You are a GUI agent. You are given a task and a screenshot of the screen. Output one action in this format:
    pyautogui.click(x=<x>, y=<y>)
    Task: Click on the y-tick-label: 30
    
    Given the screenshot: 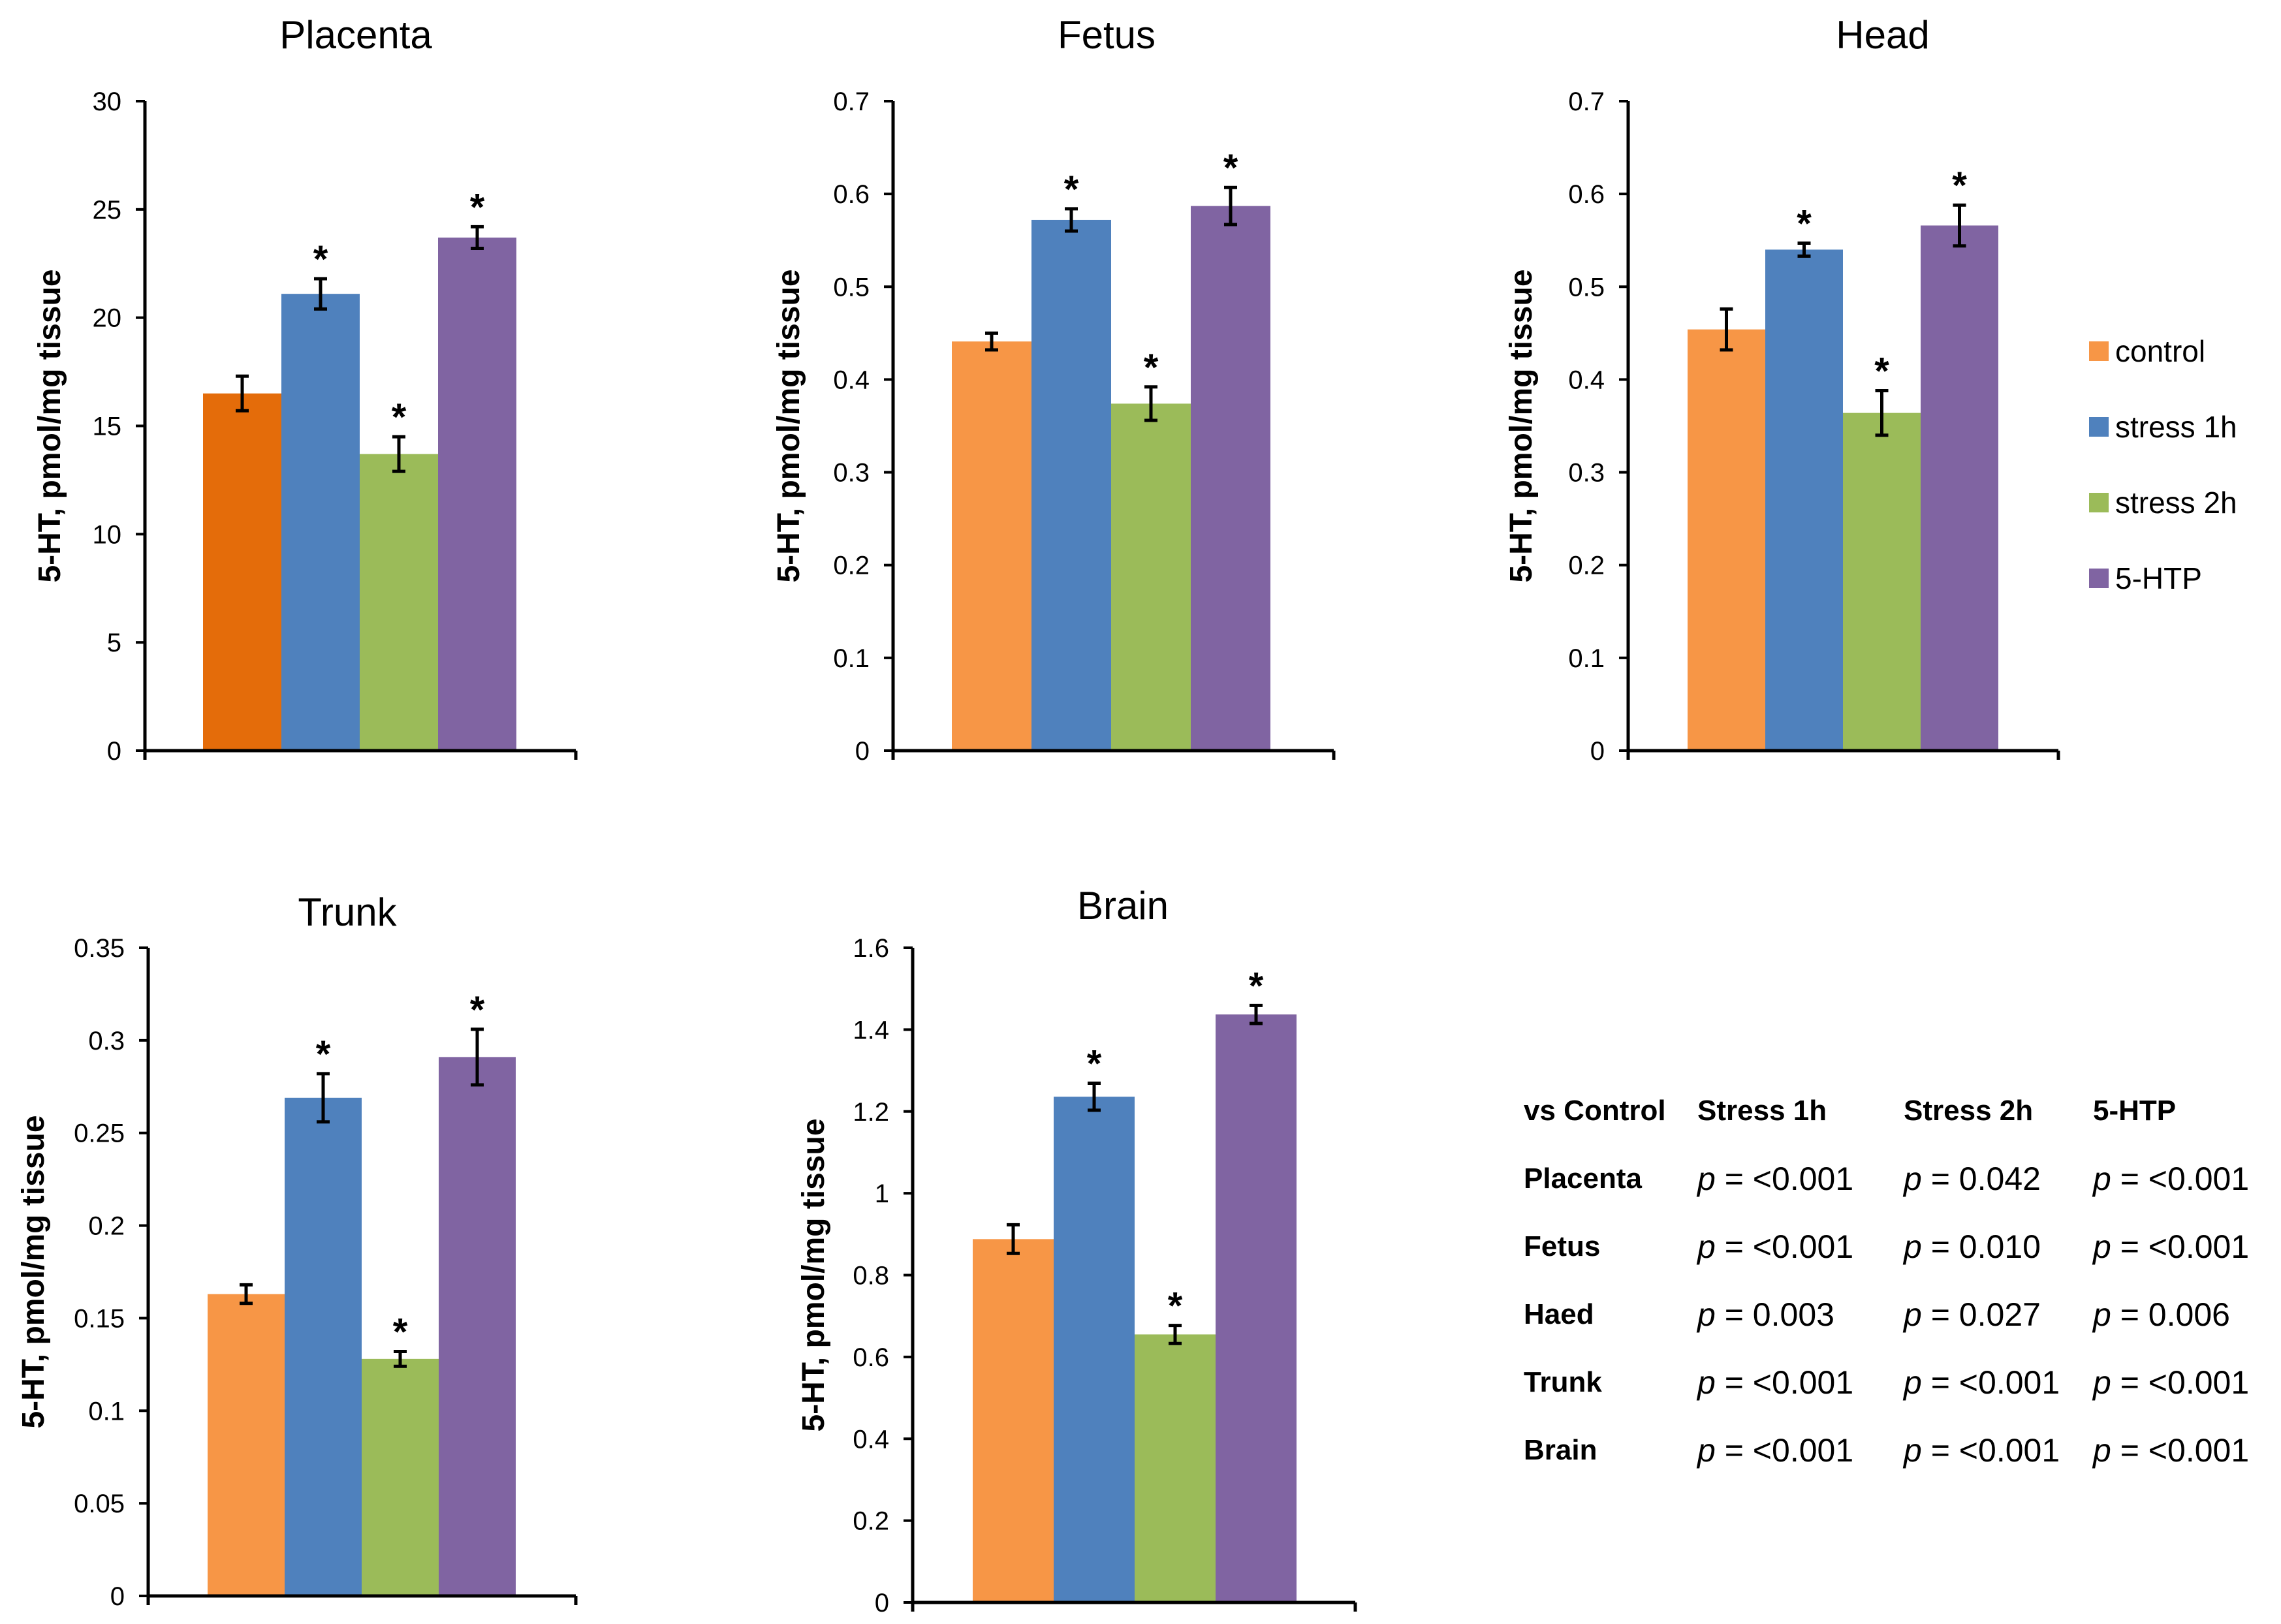 What is the action you would take?
    pyautogui.click(x=108, y=101)
    